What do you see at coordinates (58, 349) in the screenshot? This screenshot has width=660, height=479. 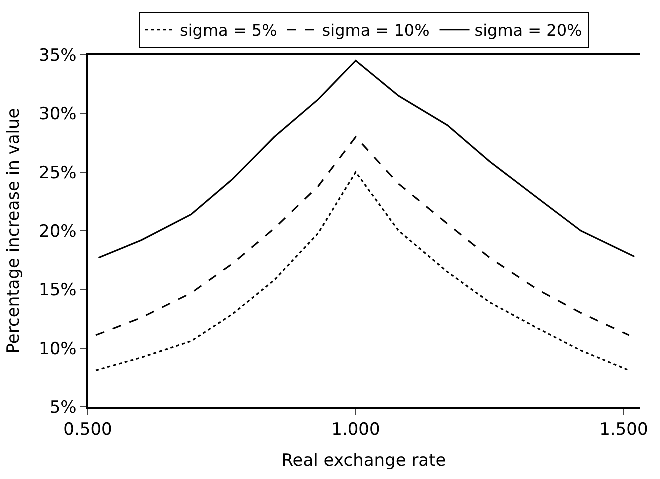 I see `y-tick-label: 10%` at bounding box center [58, 349].